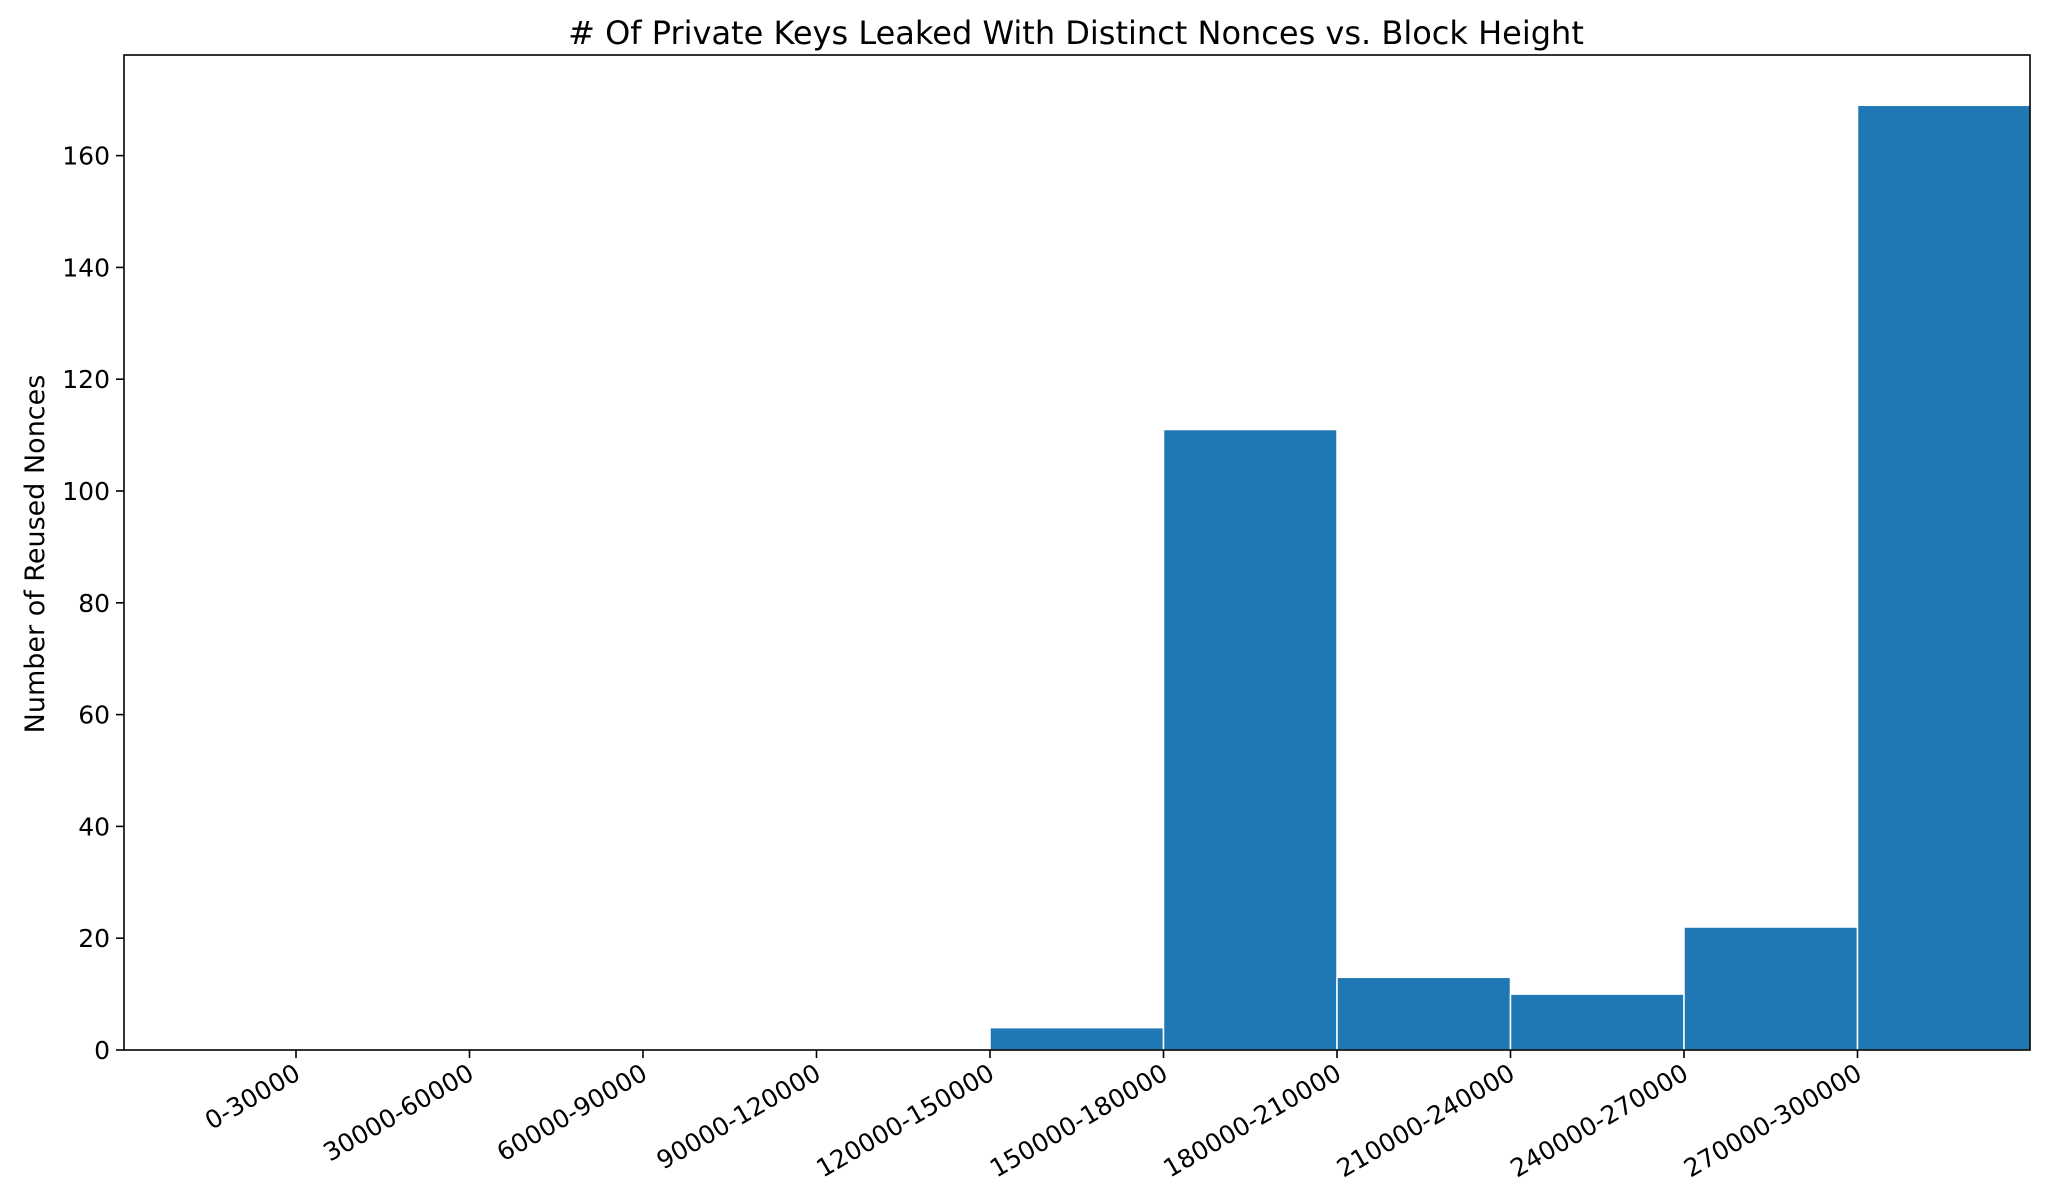 The image size is (2048, 1184). What do you see at coordinates (1773, 1120) in the screenshot?
I see `x-tick-label: 270000-300000` at bounding box center [1773, 1120].